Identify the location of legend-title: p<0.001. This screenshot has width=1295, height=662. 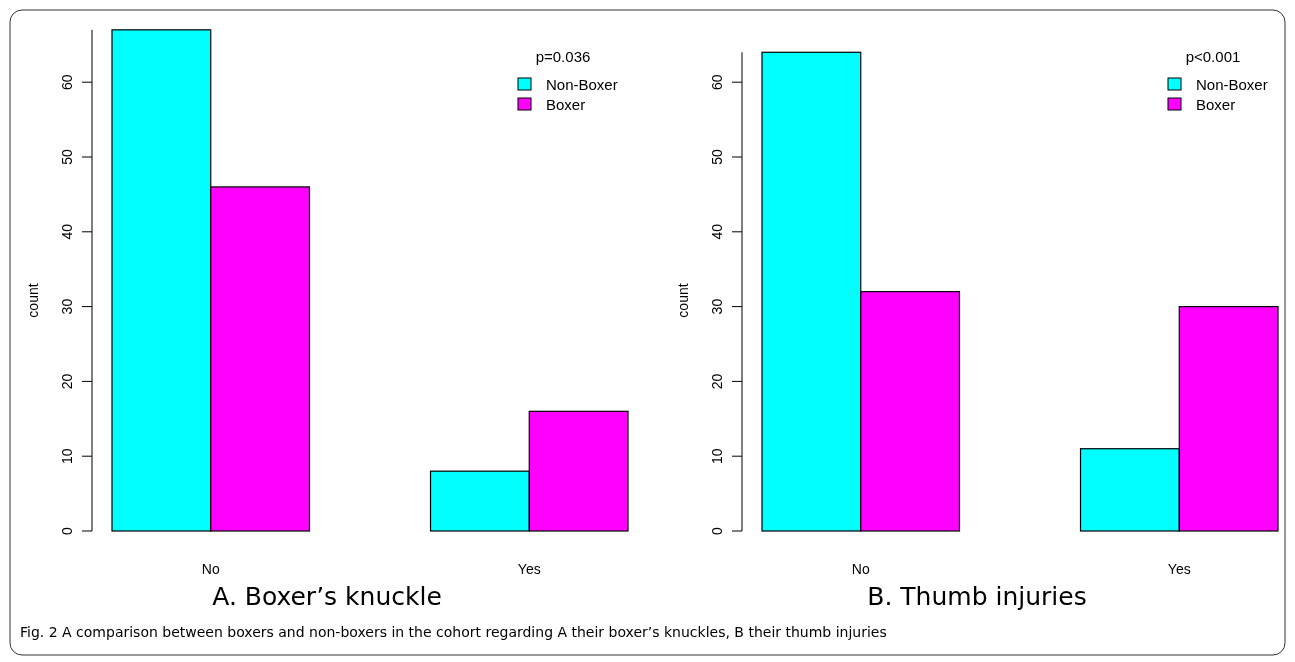
(1213, 56).